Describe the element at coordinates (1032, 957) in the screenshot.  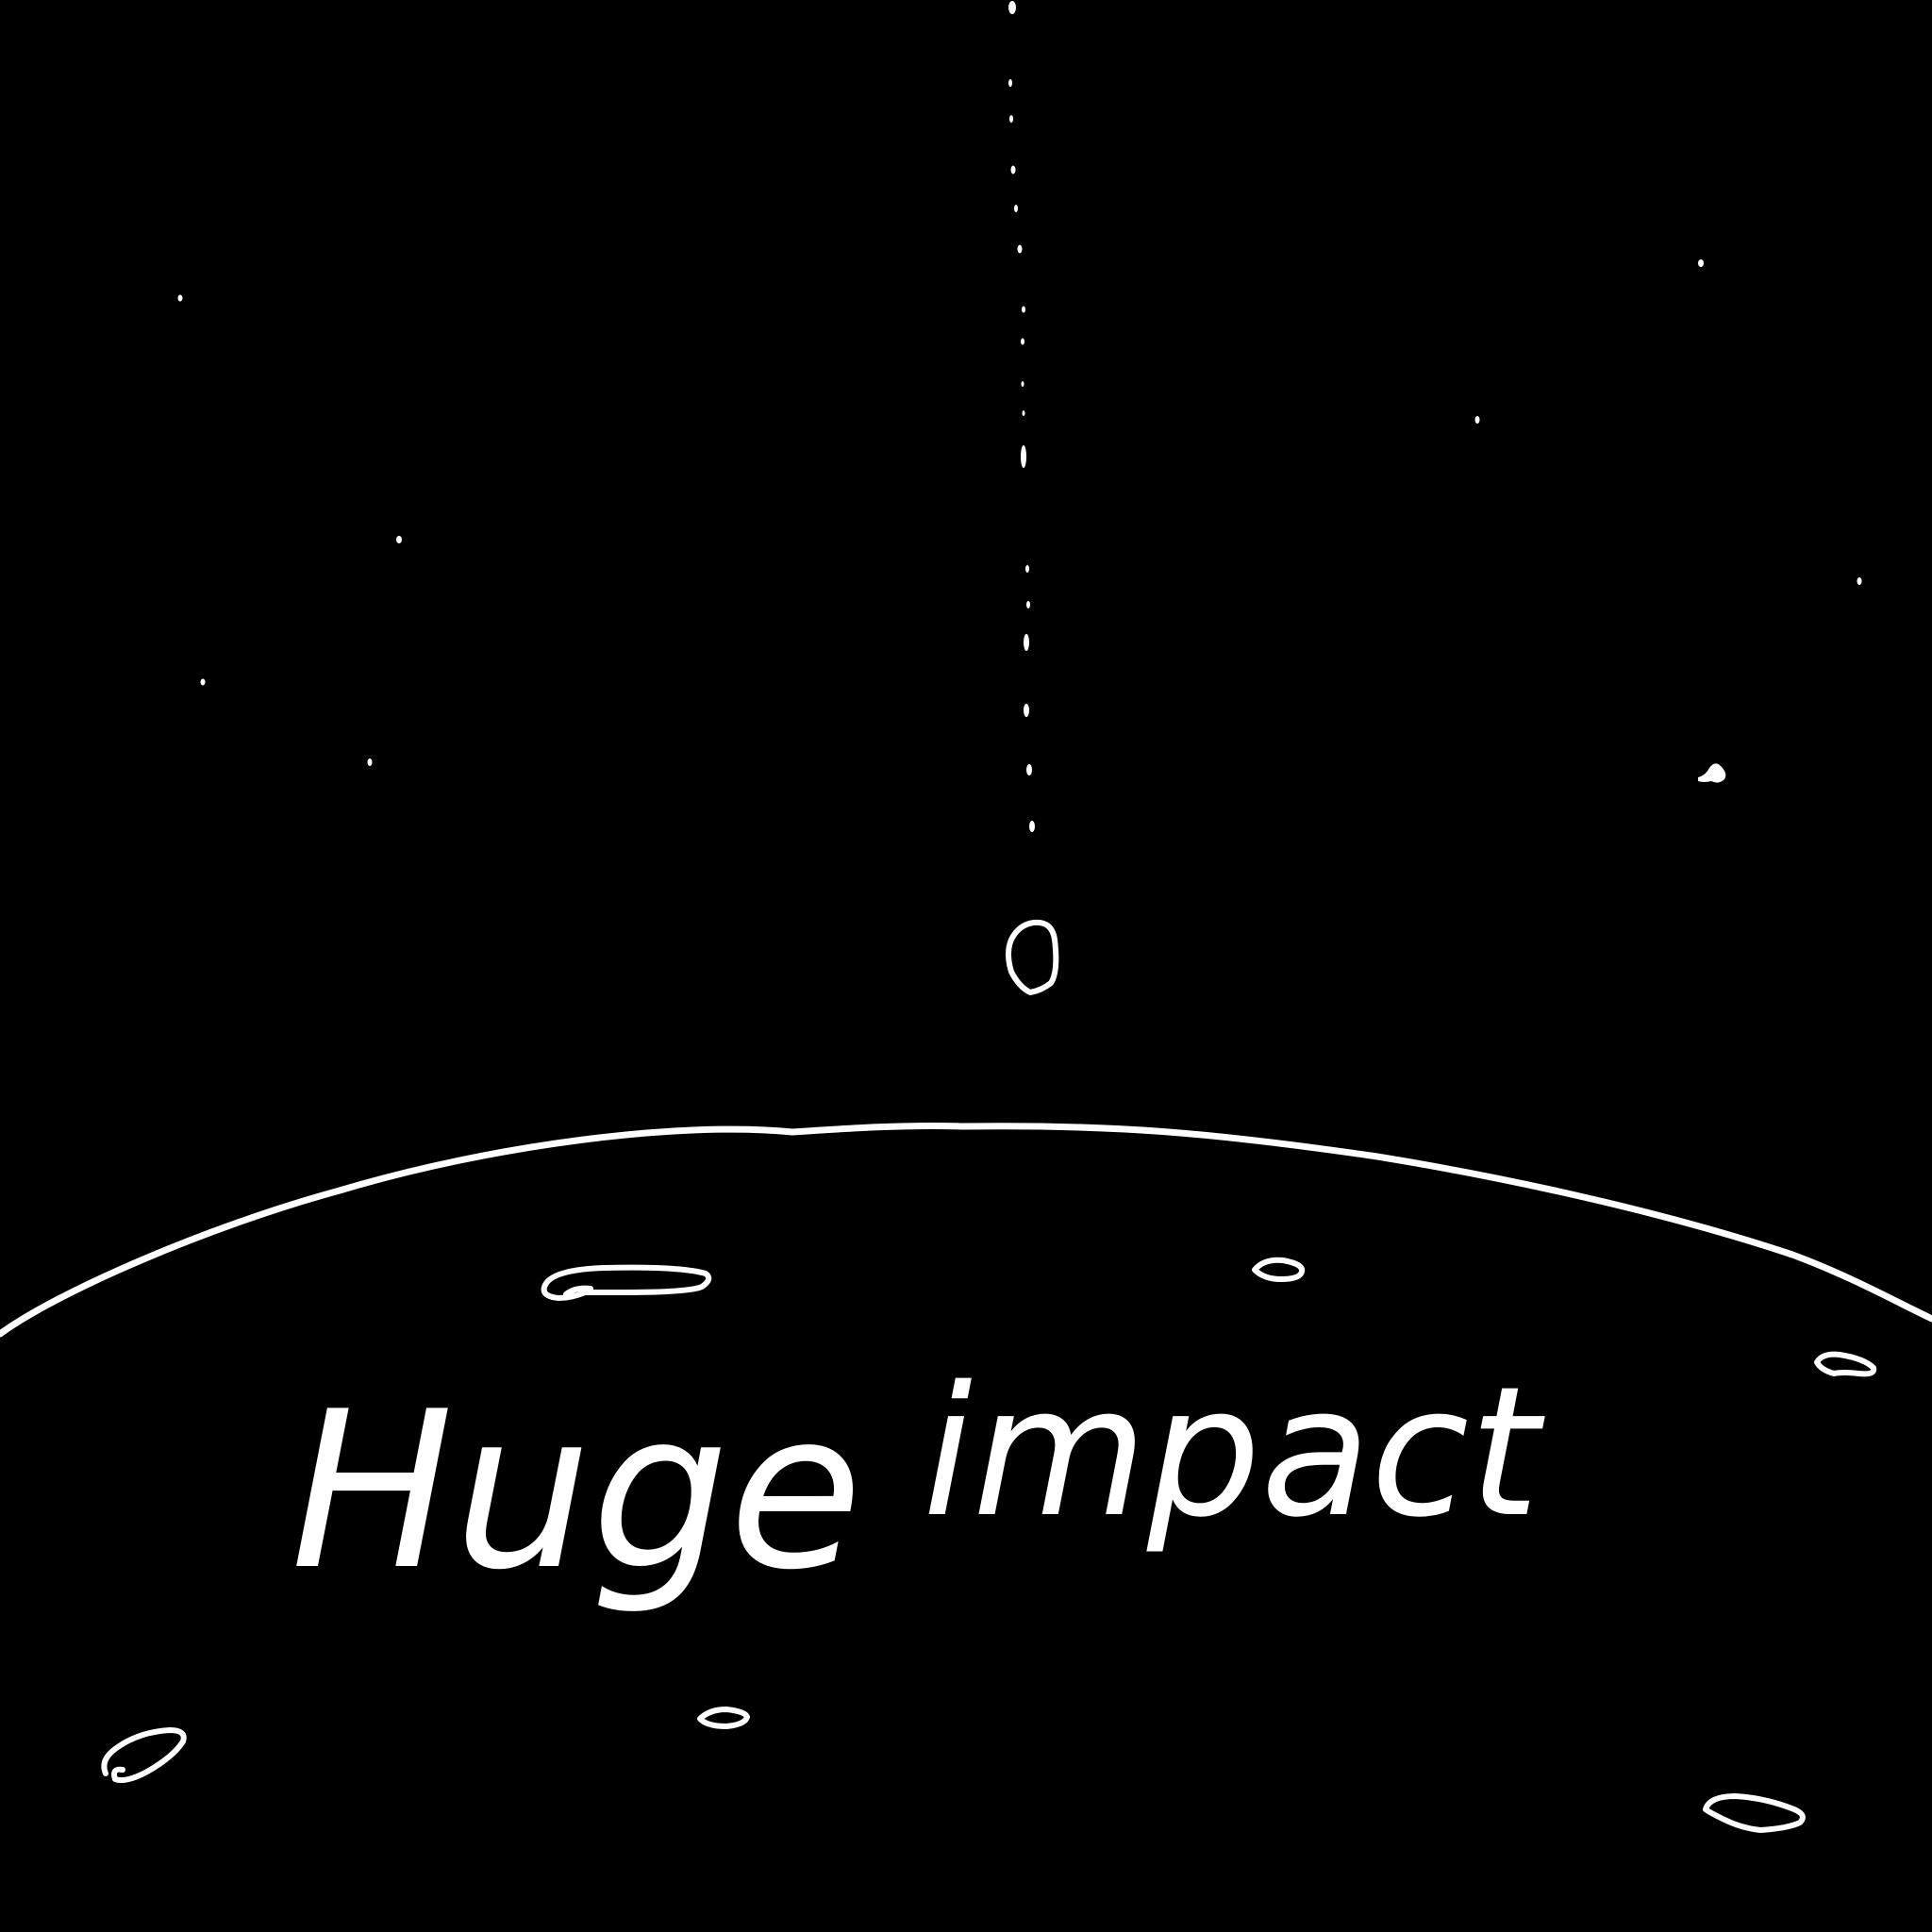
I see `meteor-icon` at that location.